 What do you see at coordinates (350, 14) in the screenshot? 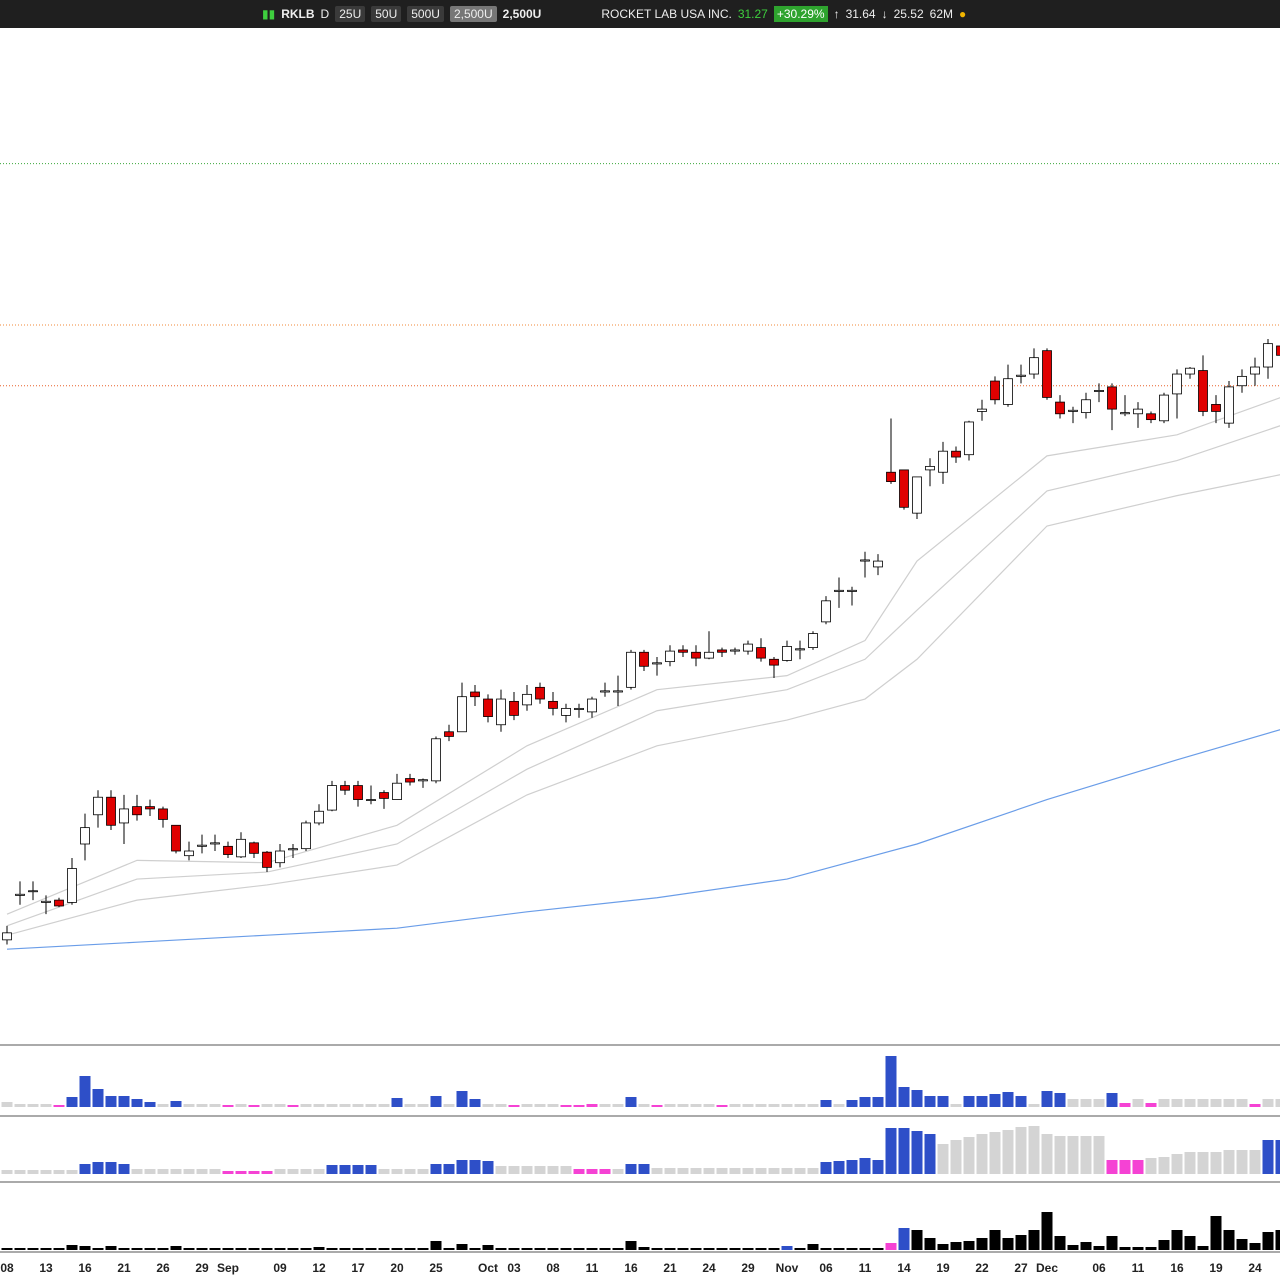
I see `unit-button: 25U` at bounding box center [350, 14].